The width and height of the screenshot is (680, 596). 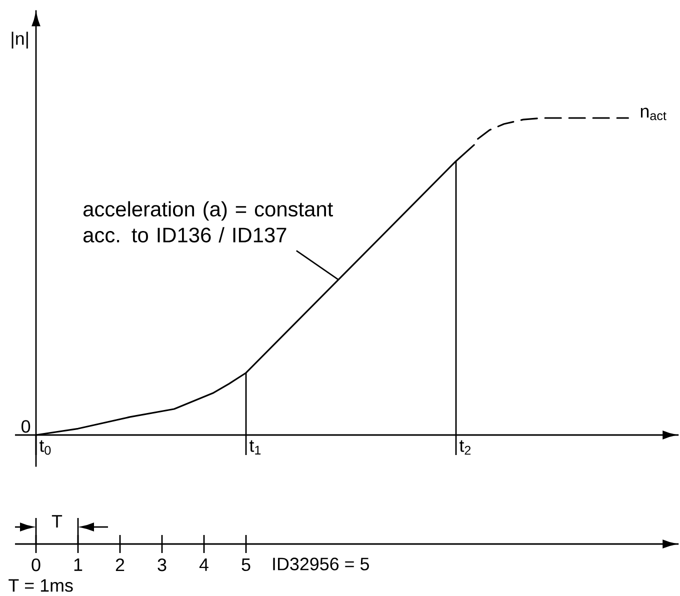 I want to click on x-tick-label: 4, so click(x=203, y=564).